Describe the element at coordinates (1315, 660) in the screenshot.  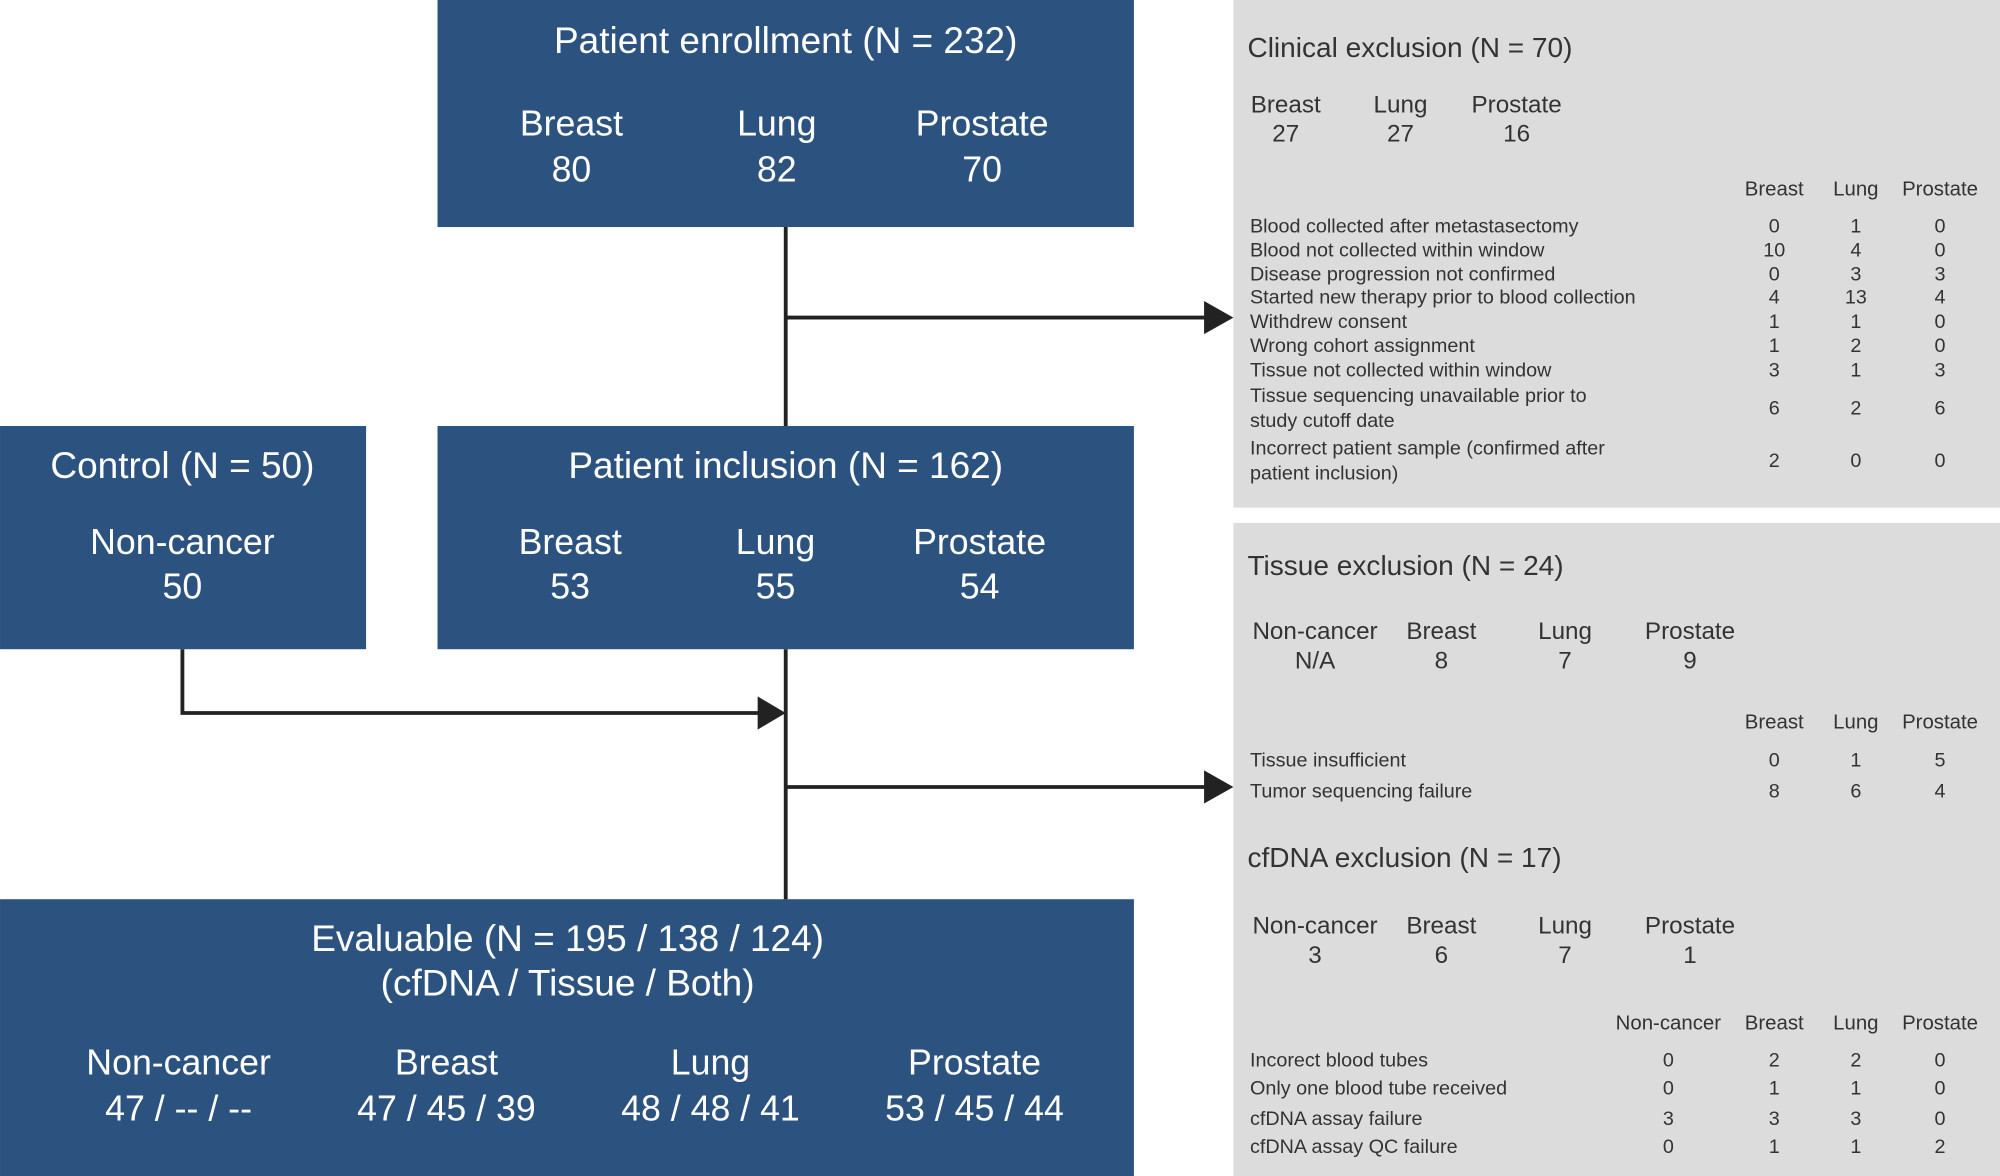
I see `summary-value: N/A` at that location.